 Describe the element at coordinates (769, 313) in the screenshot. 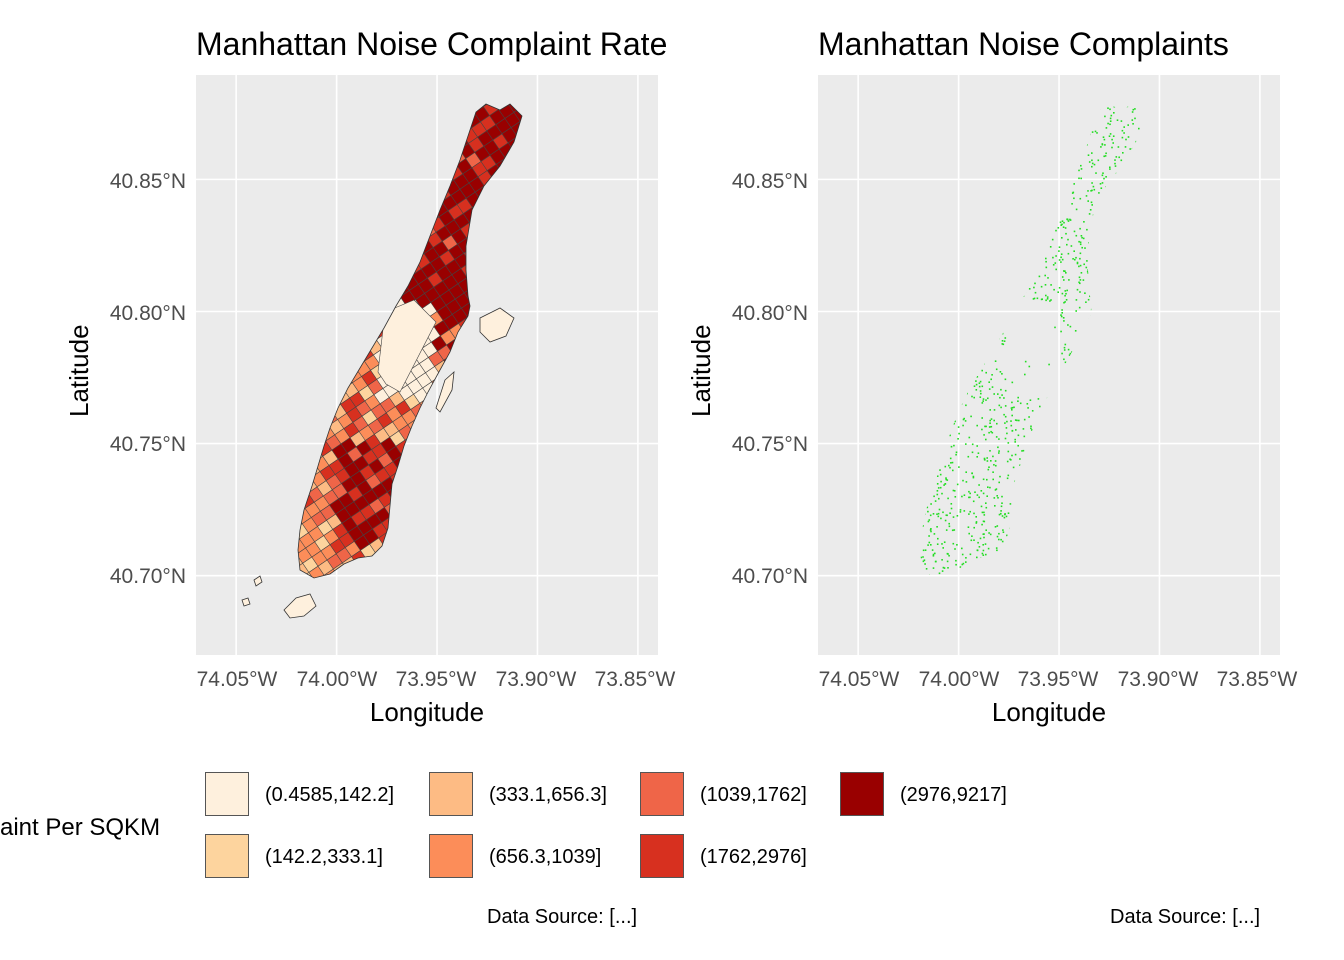

I see `right-y-tick-label: 40.80°N` at that location.